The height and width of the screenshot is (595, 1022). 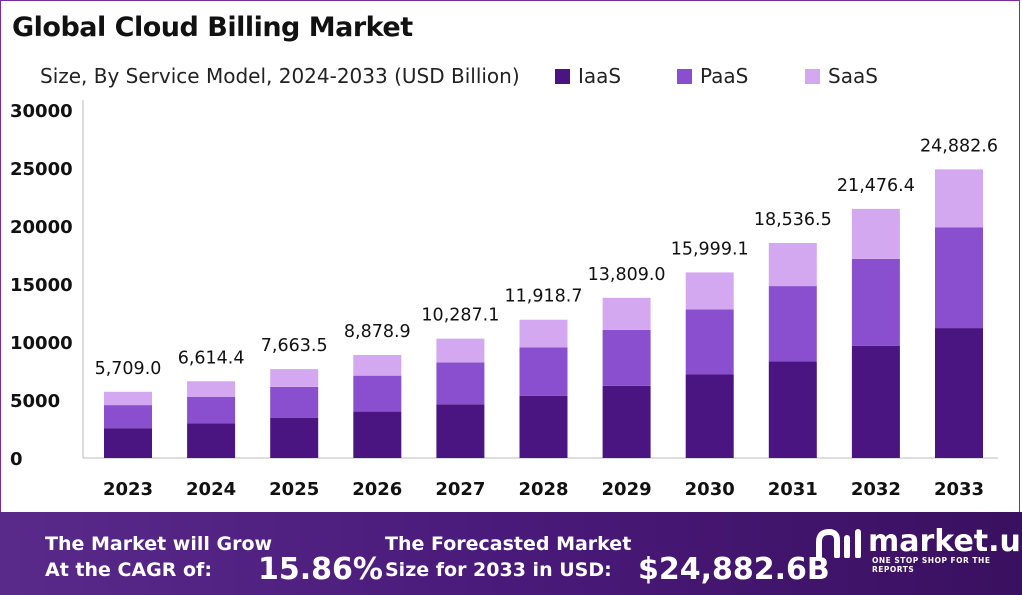 What do you see at coordinates (627, 275) in the screenshot?
I see `bar-total-label: 13,809.0` at bounding box center [627, 275].